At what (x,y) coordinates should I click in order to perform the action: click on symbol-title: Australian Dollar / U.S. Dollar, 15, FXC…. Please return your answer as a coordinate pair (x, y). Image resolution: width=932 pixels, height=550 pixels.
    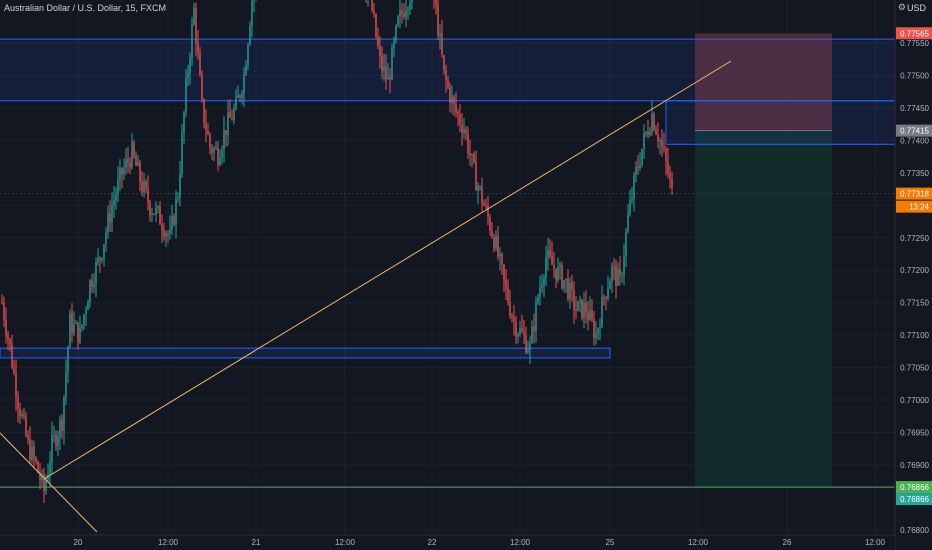
    Looking at the image, I should click on (85, 8).